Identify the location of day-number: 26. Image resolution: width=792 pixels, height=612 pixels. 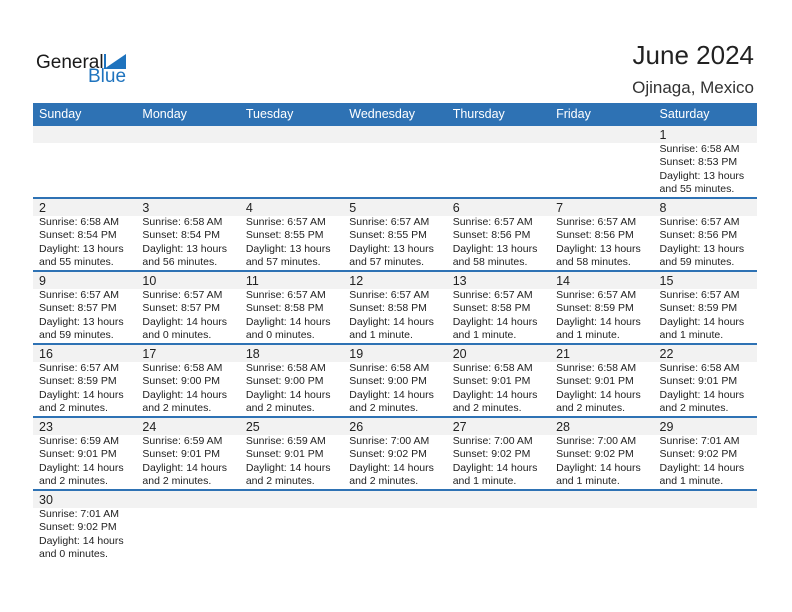
(356, 427).